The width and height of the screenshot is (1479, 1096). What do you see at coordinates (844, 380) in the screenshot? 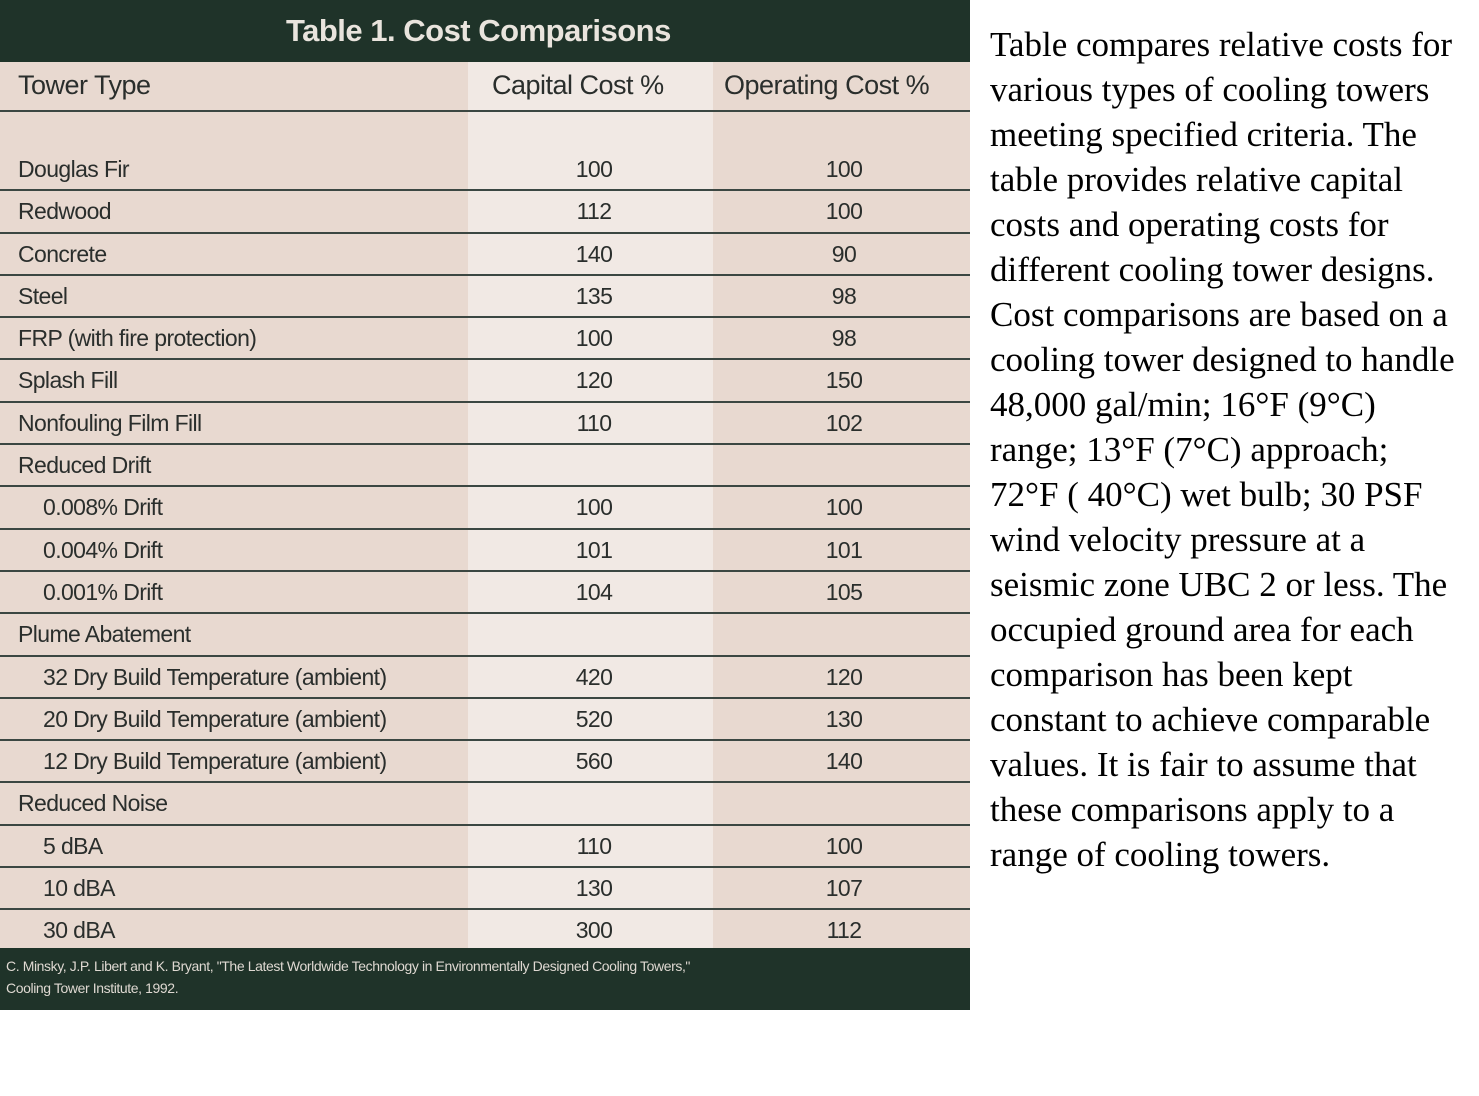
I see `cell-operating-cost: 150` at bounding box center [844, 380].